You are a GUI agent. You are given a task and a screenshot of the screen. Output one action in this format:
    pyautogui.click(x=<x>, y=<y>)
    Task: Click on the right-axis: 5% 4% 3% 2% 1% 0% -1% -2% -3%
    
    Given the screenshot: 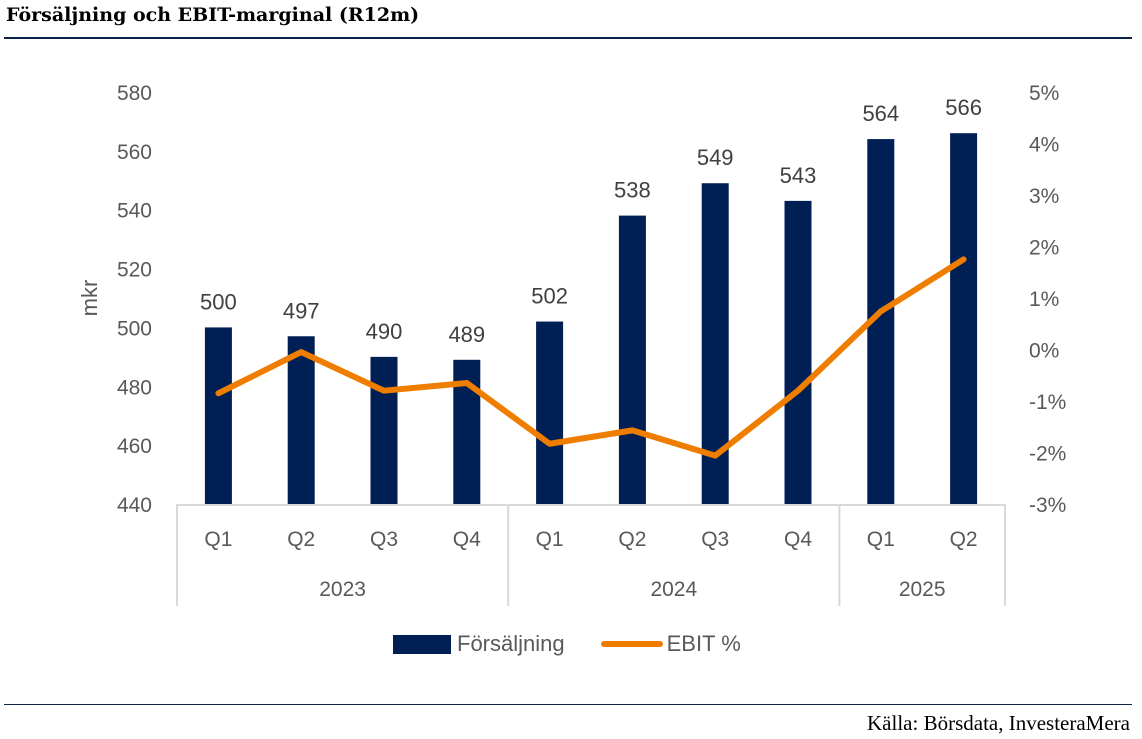 What is the action you would take?
    pyautogui.click(x=1047, y=299)
    